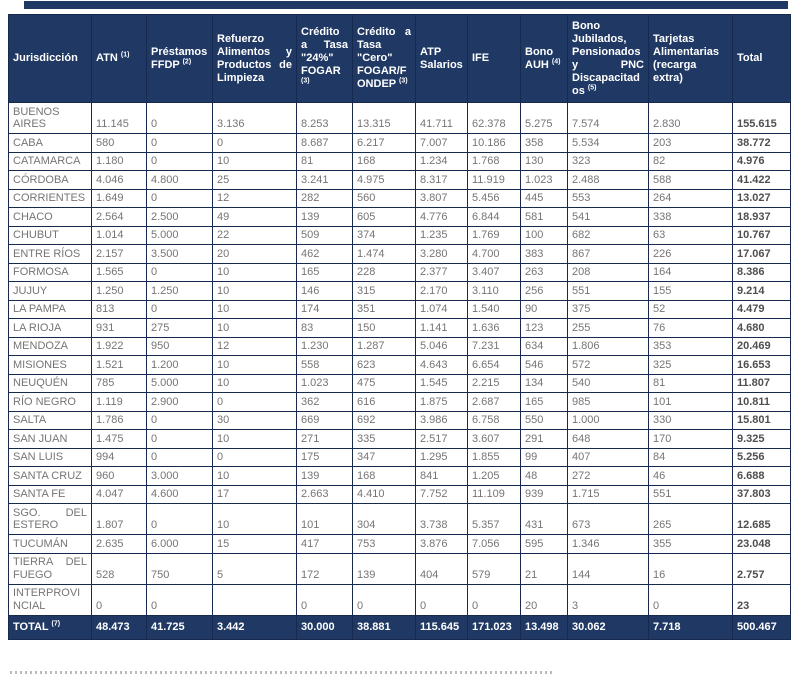 This screenshot has width=798, height=674. Describe the element at coordinates (544, 328) in the screenshot. I see `value-cell: 123` at that location.